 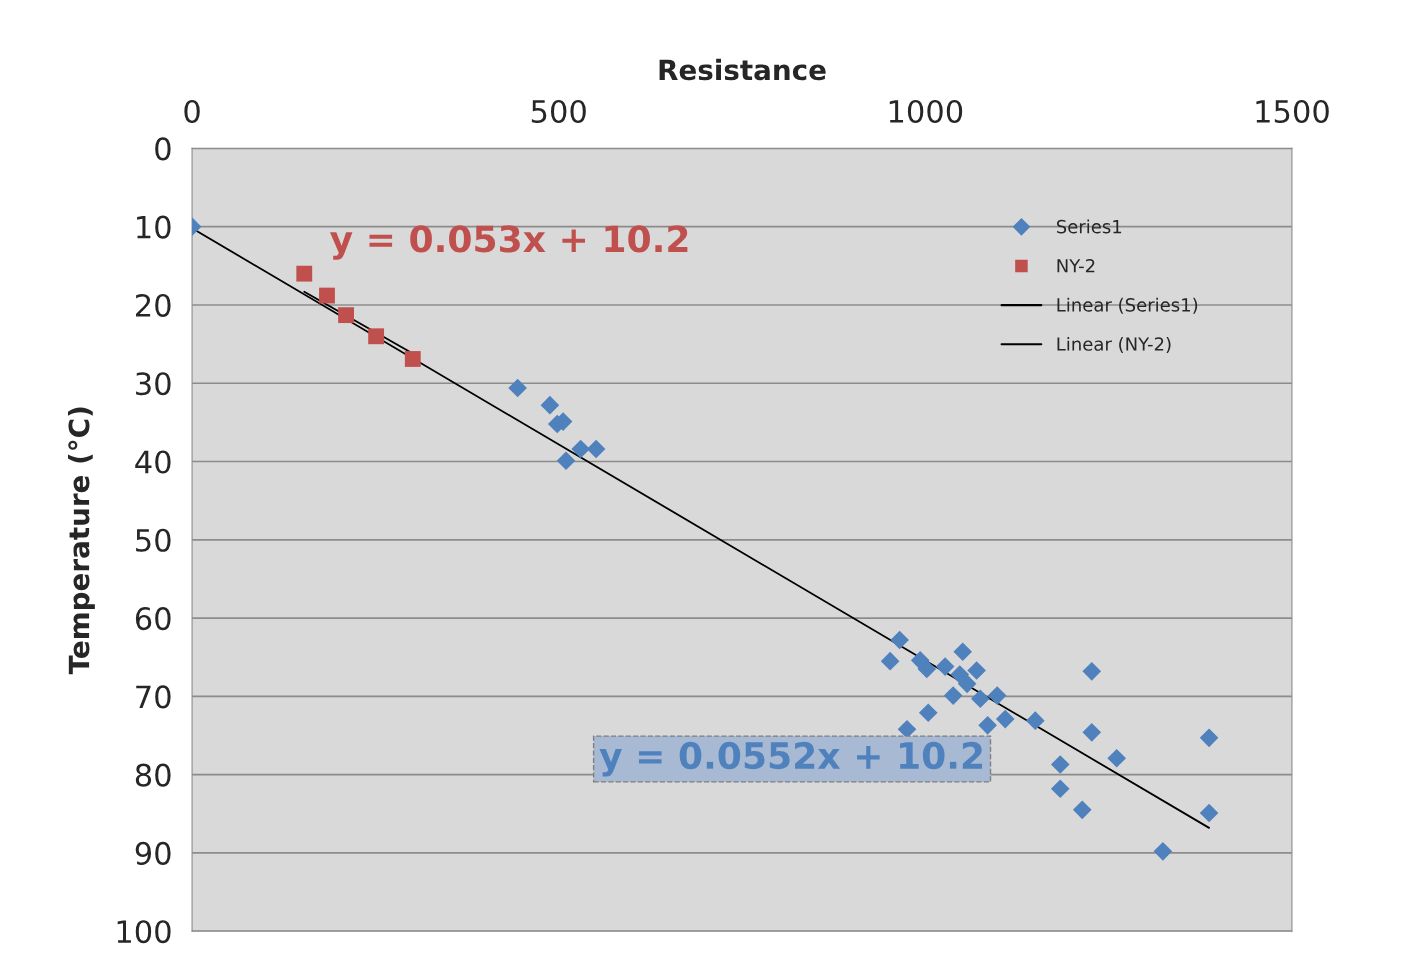 What do you see at coordinates (153, 462) in the screenshot?
I see `y-tick-label: 40` at bounding box center [153, 462].